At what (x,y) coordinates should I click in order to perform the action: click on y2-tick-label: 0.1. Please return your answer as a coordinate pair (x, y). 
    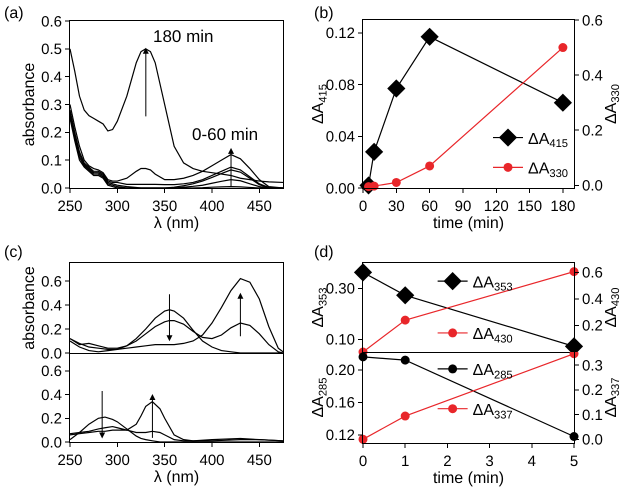
    Looking at the image, I should click on (592, 415).